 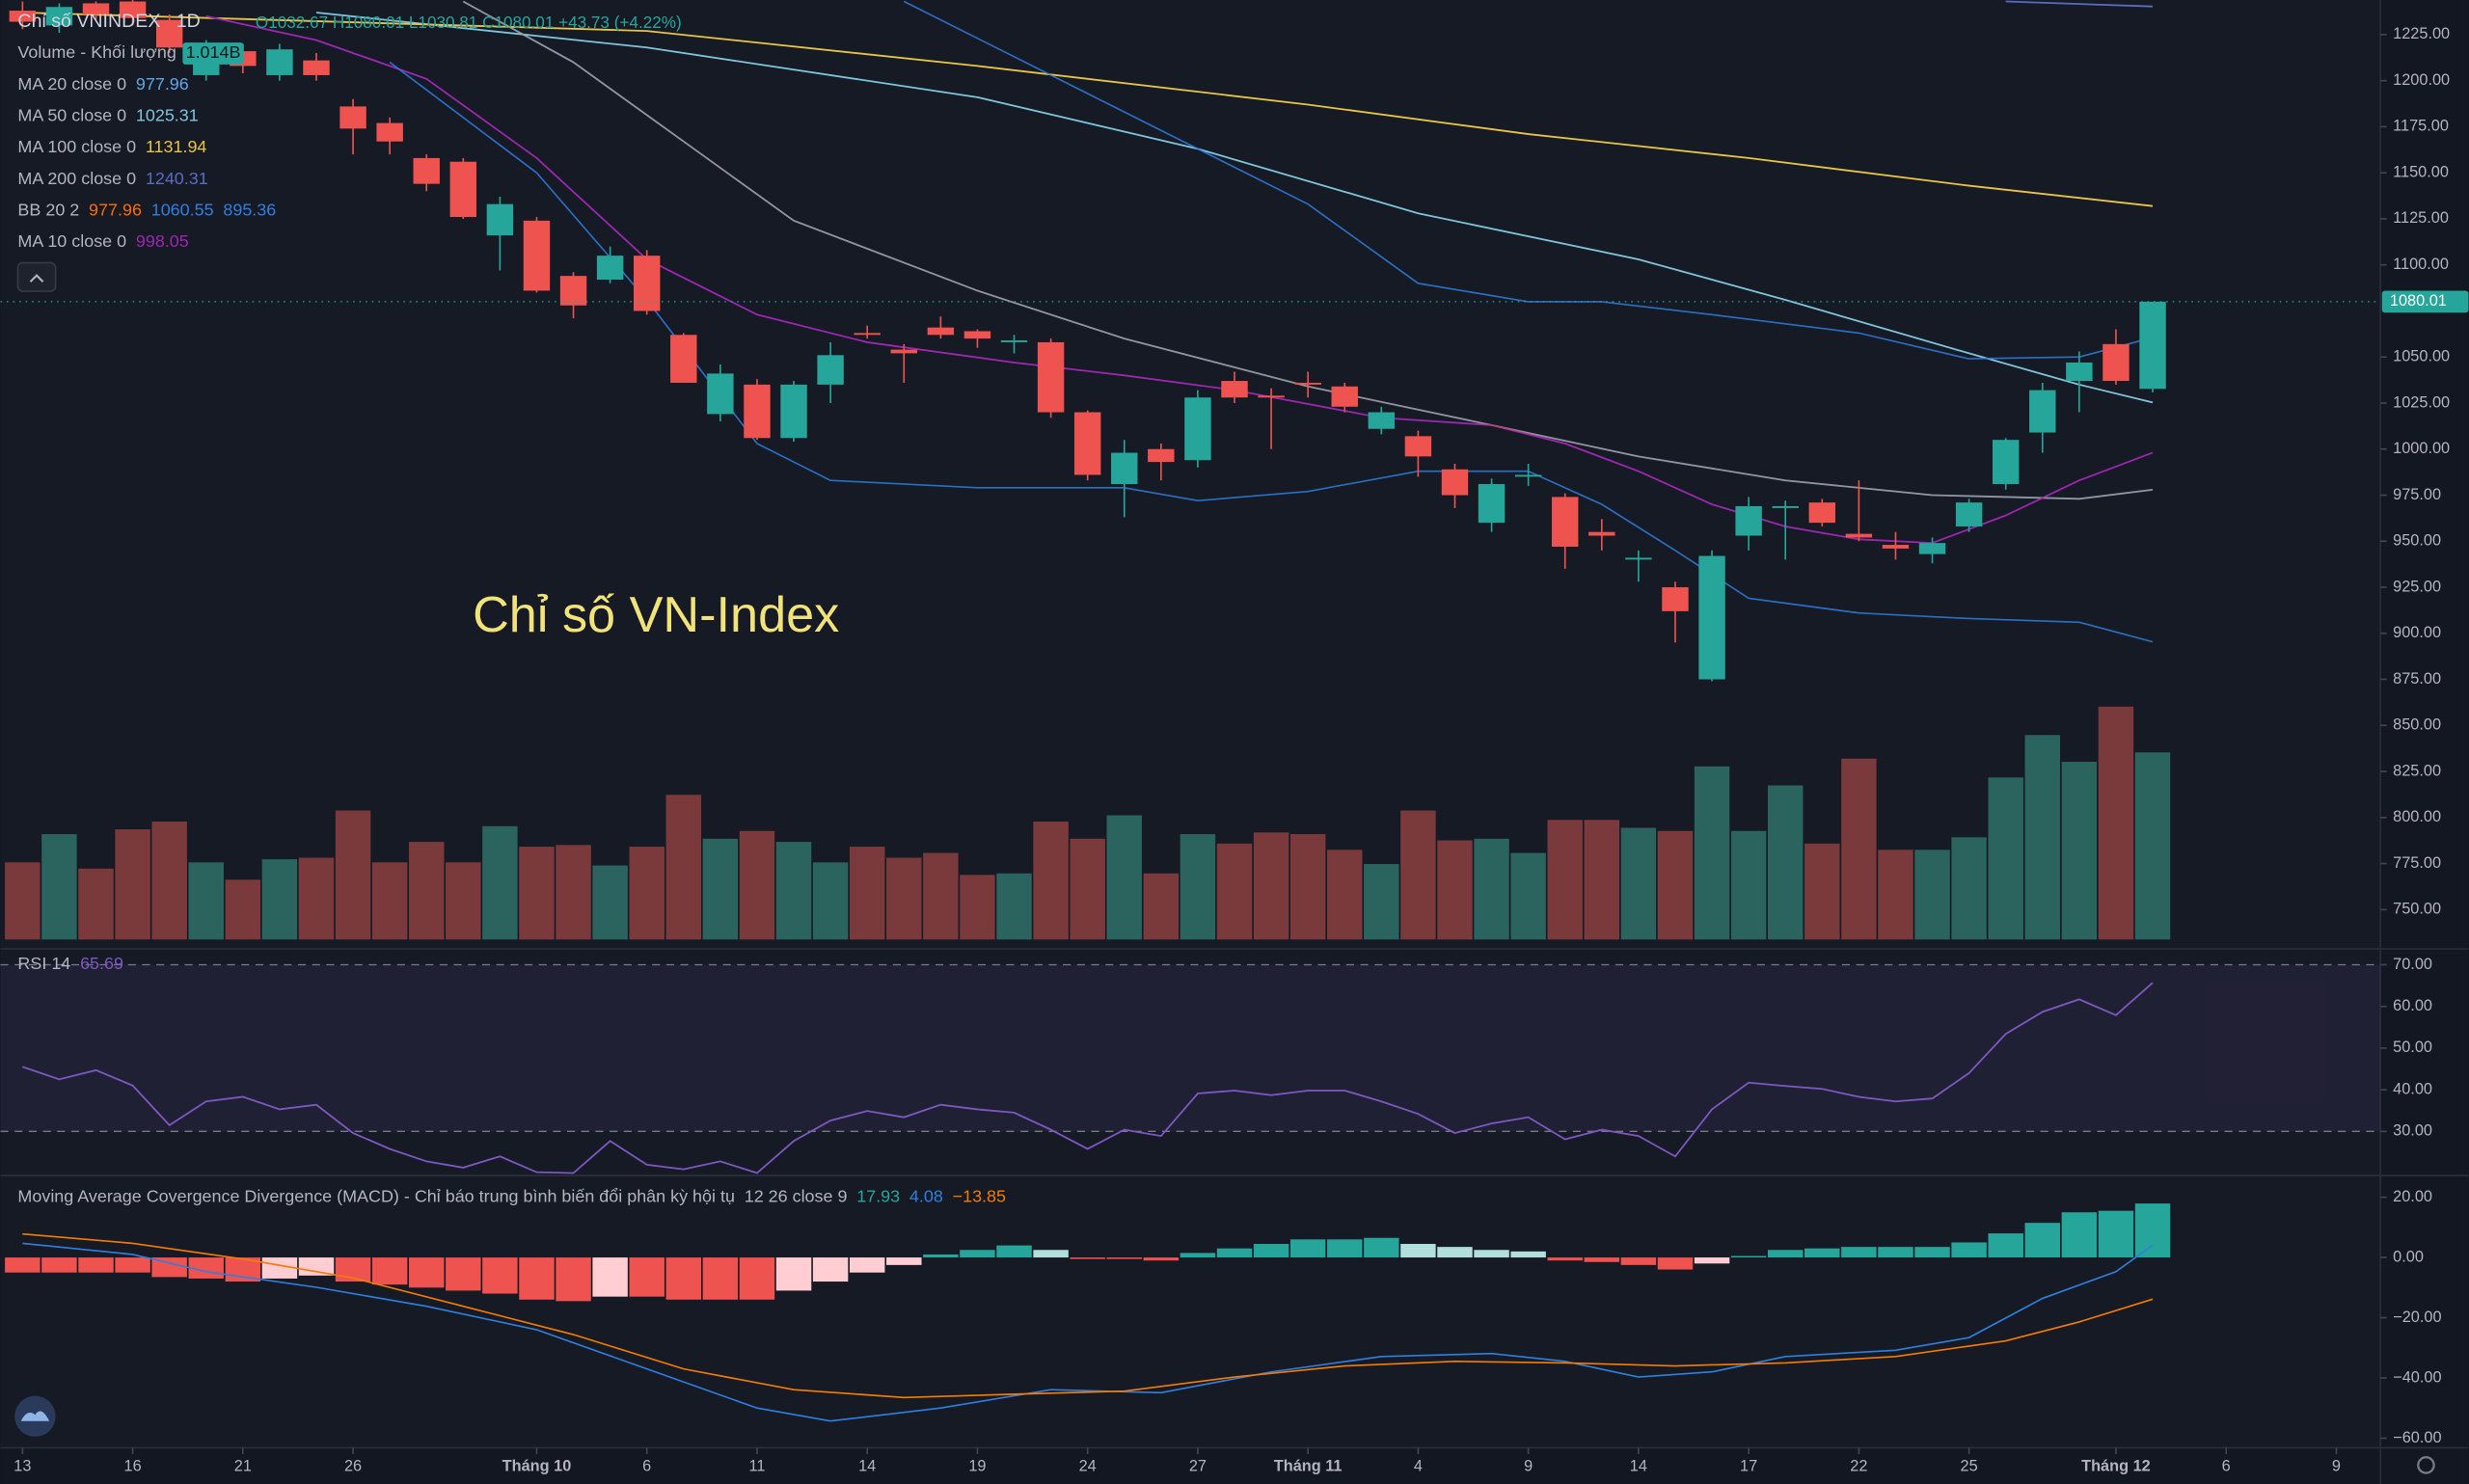 What do you see at coordinates (176, 146) in the screenshot?
I see `legend-text: 1131.94` at bounding box center [176, 146].